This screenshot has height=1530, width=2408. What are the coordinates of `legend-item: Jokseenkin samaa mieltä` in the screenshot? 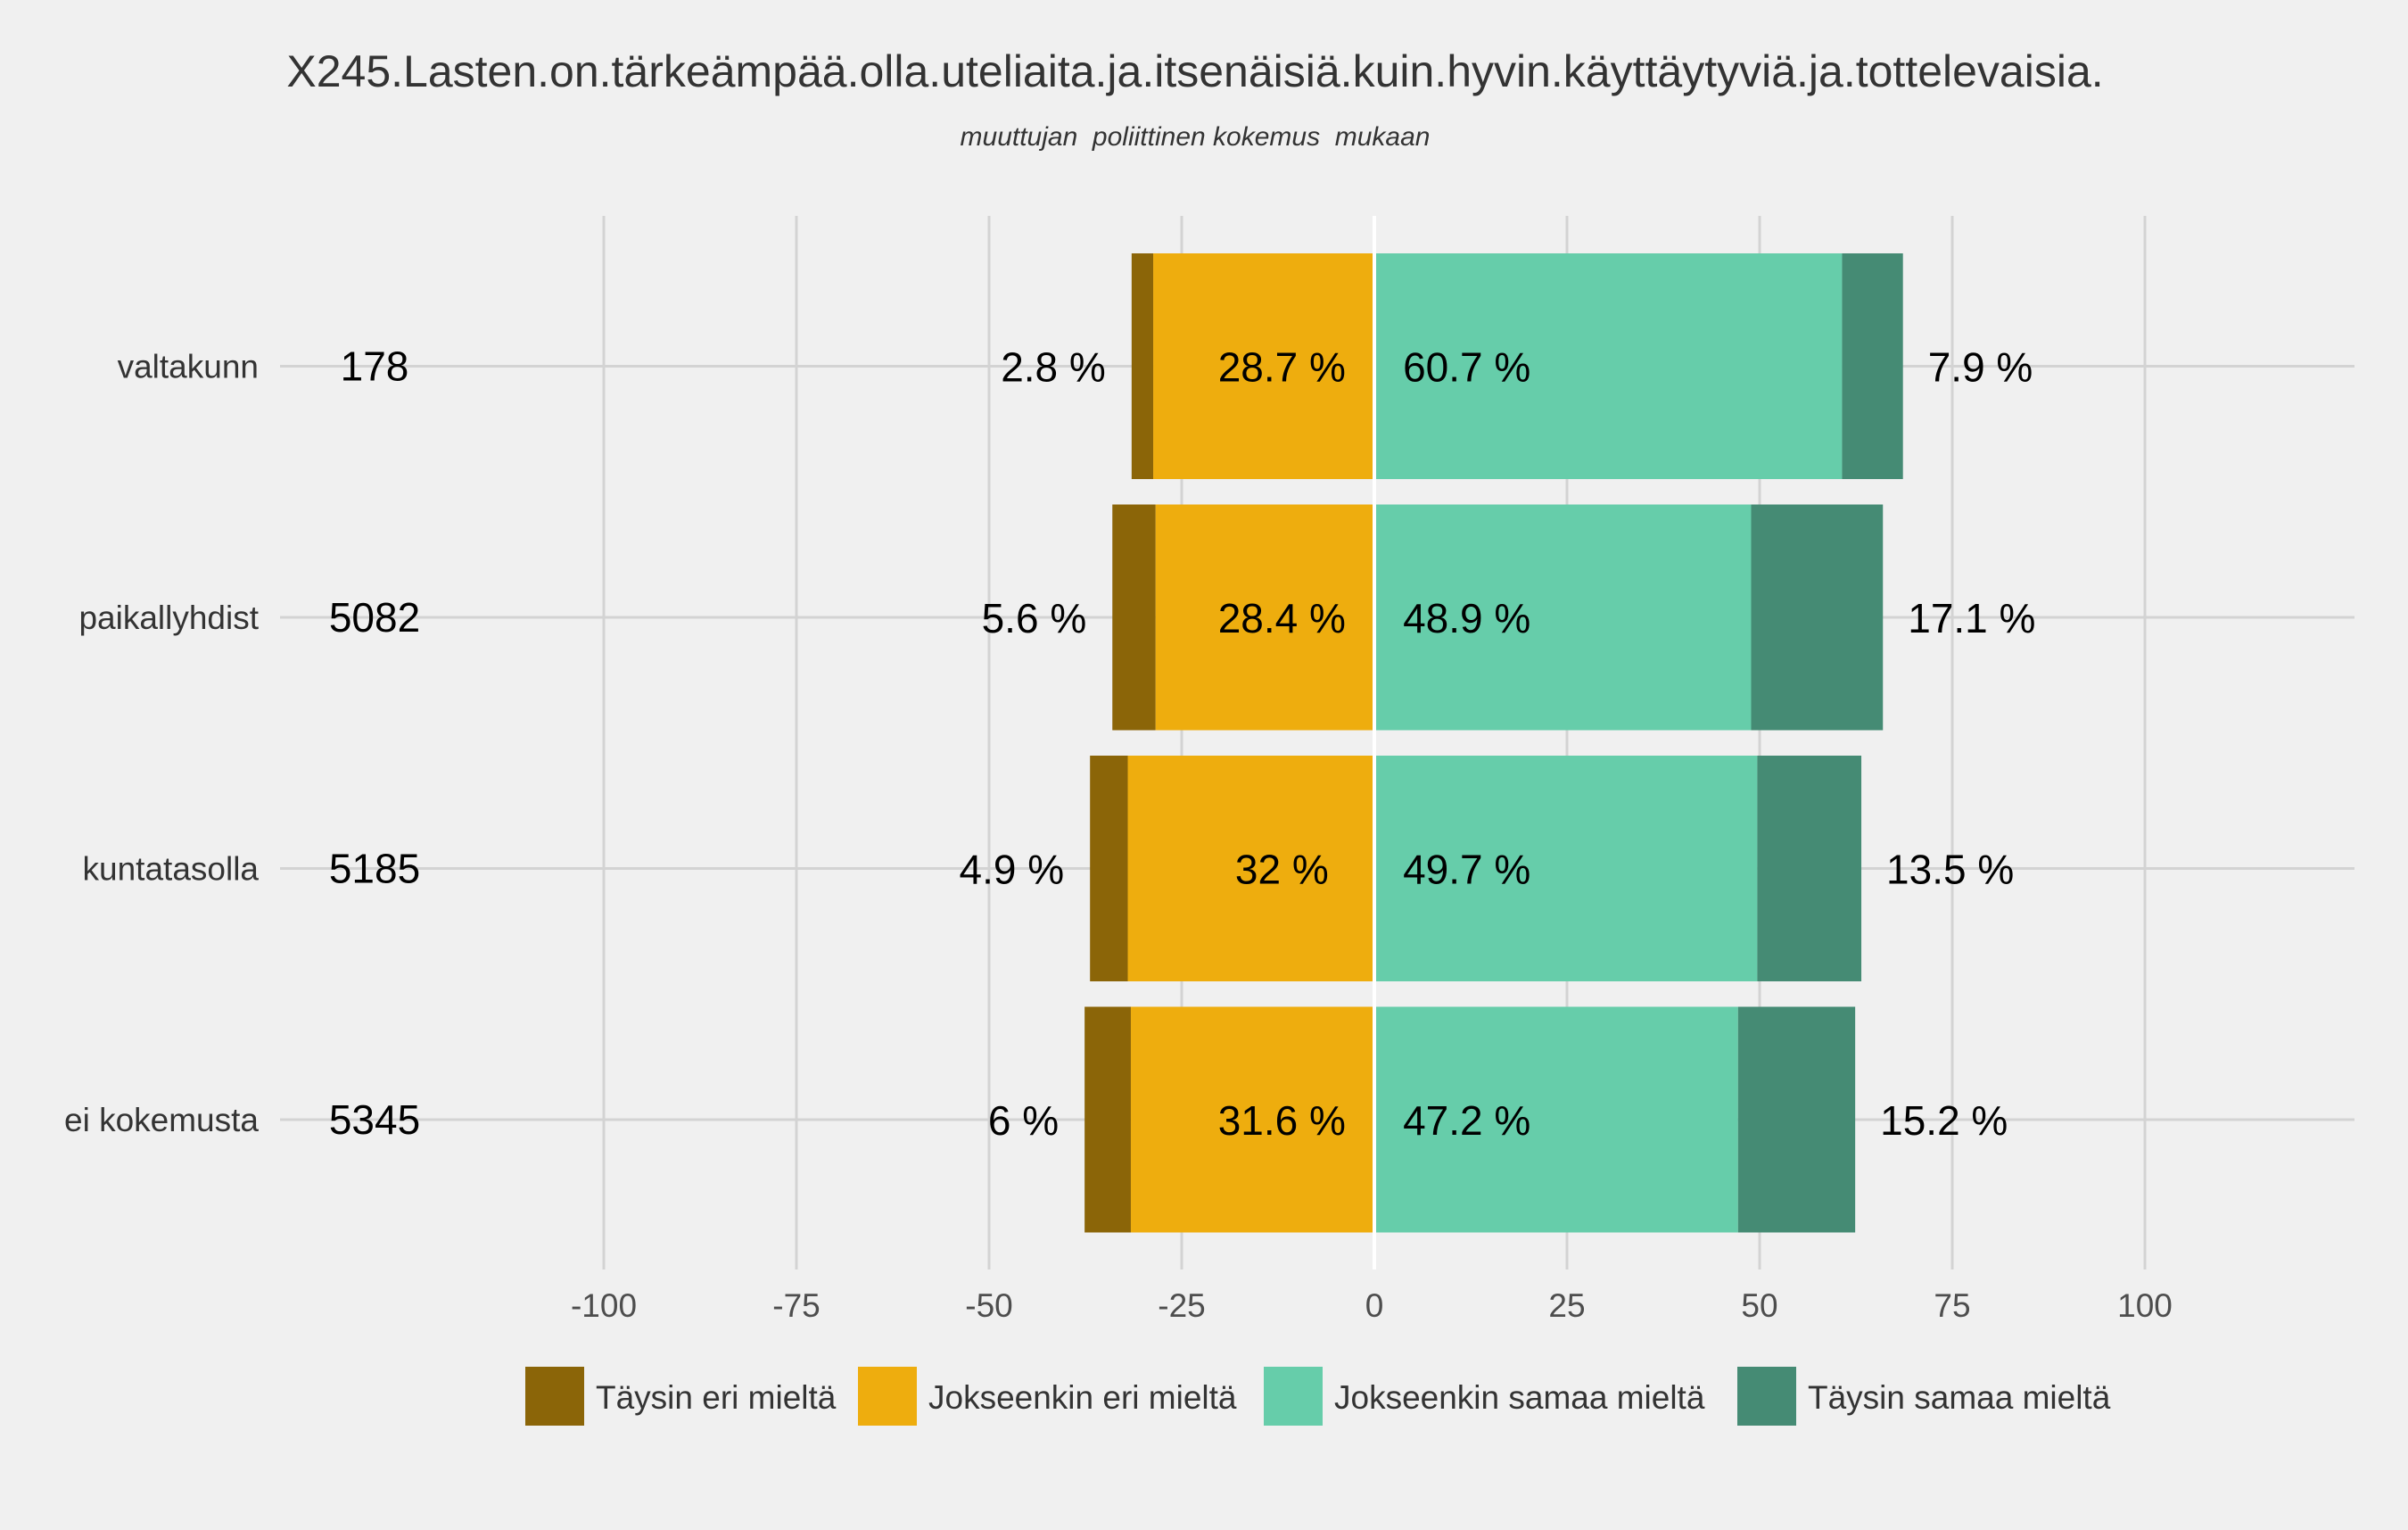 It's located at (1485, 1397).